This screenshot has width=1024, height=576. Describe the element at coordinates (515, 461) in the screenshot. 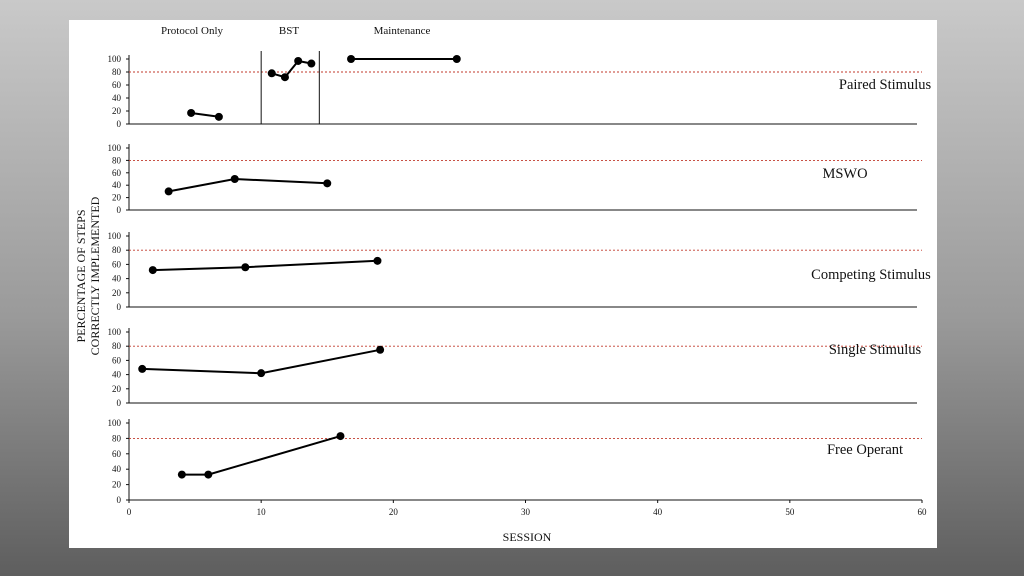

I see `panel-free-operant: 0 20 40 60 80 100 Free Operant` at that location.